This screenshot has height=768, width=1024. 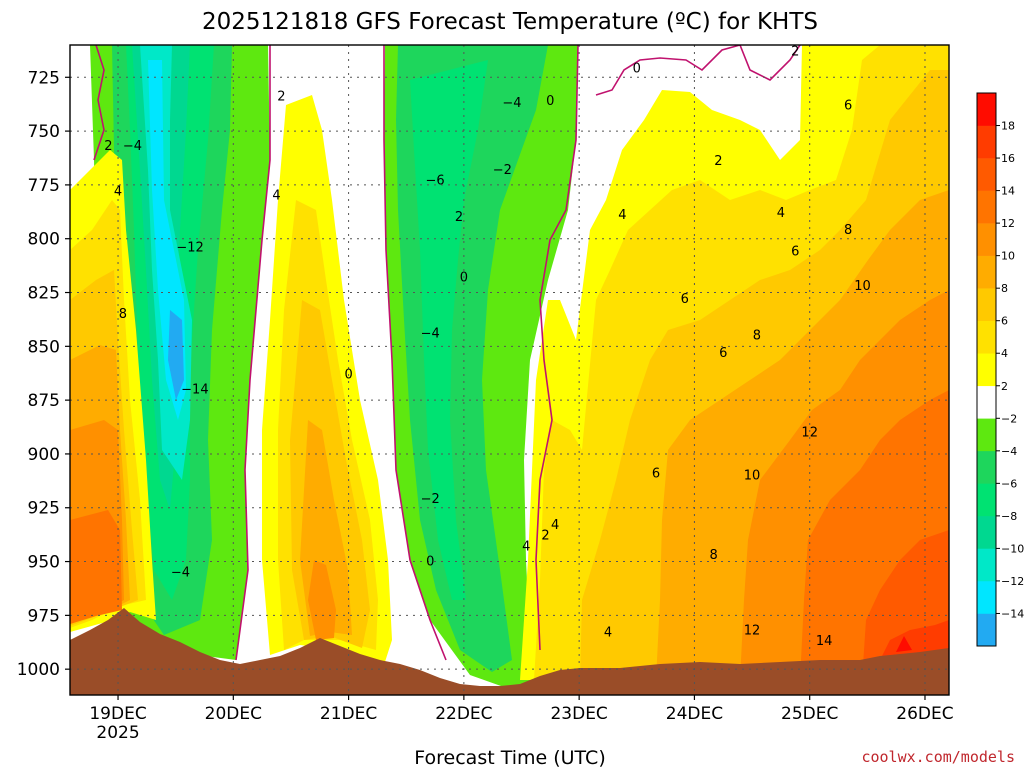 What do you see at coordinates (555, 525) in the screenshot?
I see `contour-label-35: 4` at bounding box center [555, 525].